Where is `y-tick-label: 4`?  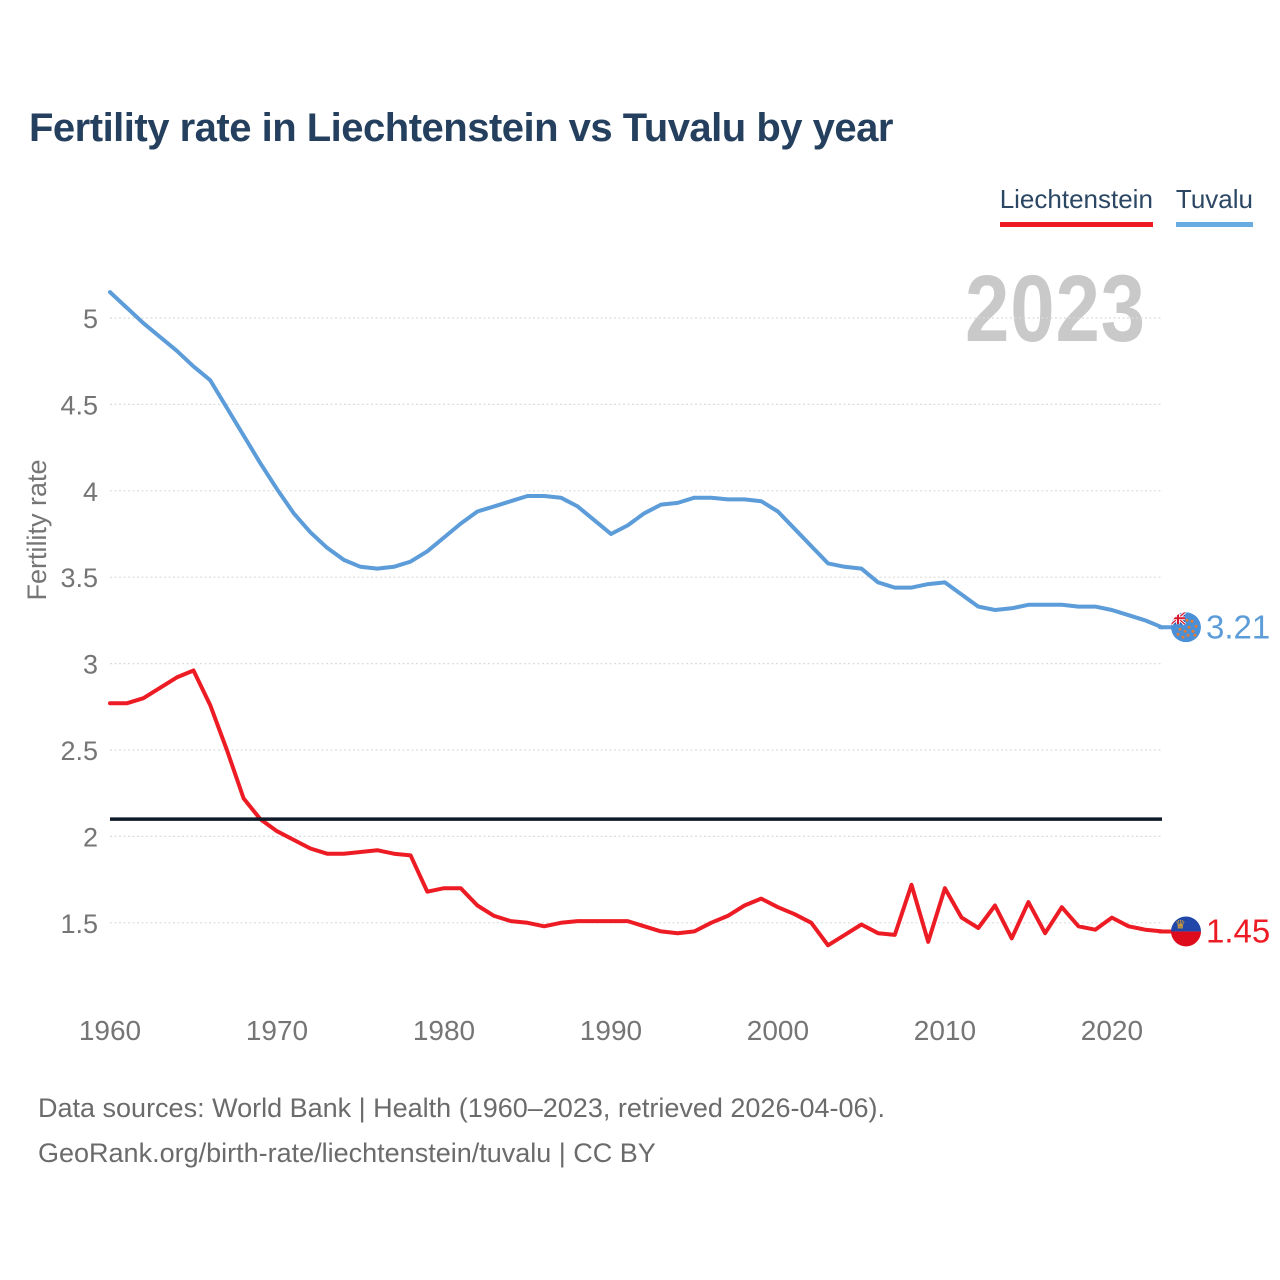 y-tick-label: 4 is located at coordinates (90, 492).